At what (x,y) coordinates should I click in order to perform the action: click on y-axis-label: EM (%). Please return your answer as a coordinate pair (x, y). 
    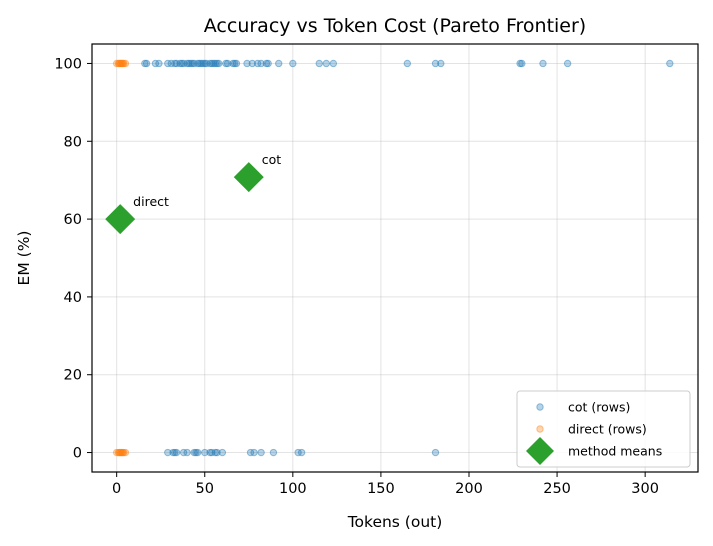
    Looking at the image, I should click on (24, 258).